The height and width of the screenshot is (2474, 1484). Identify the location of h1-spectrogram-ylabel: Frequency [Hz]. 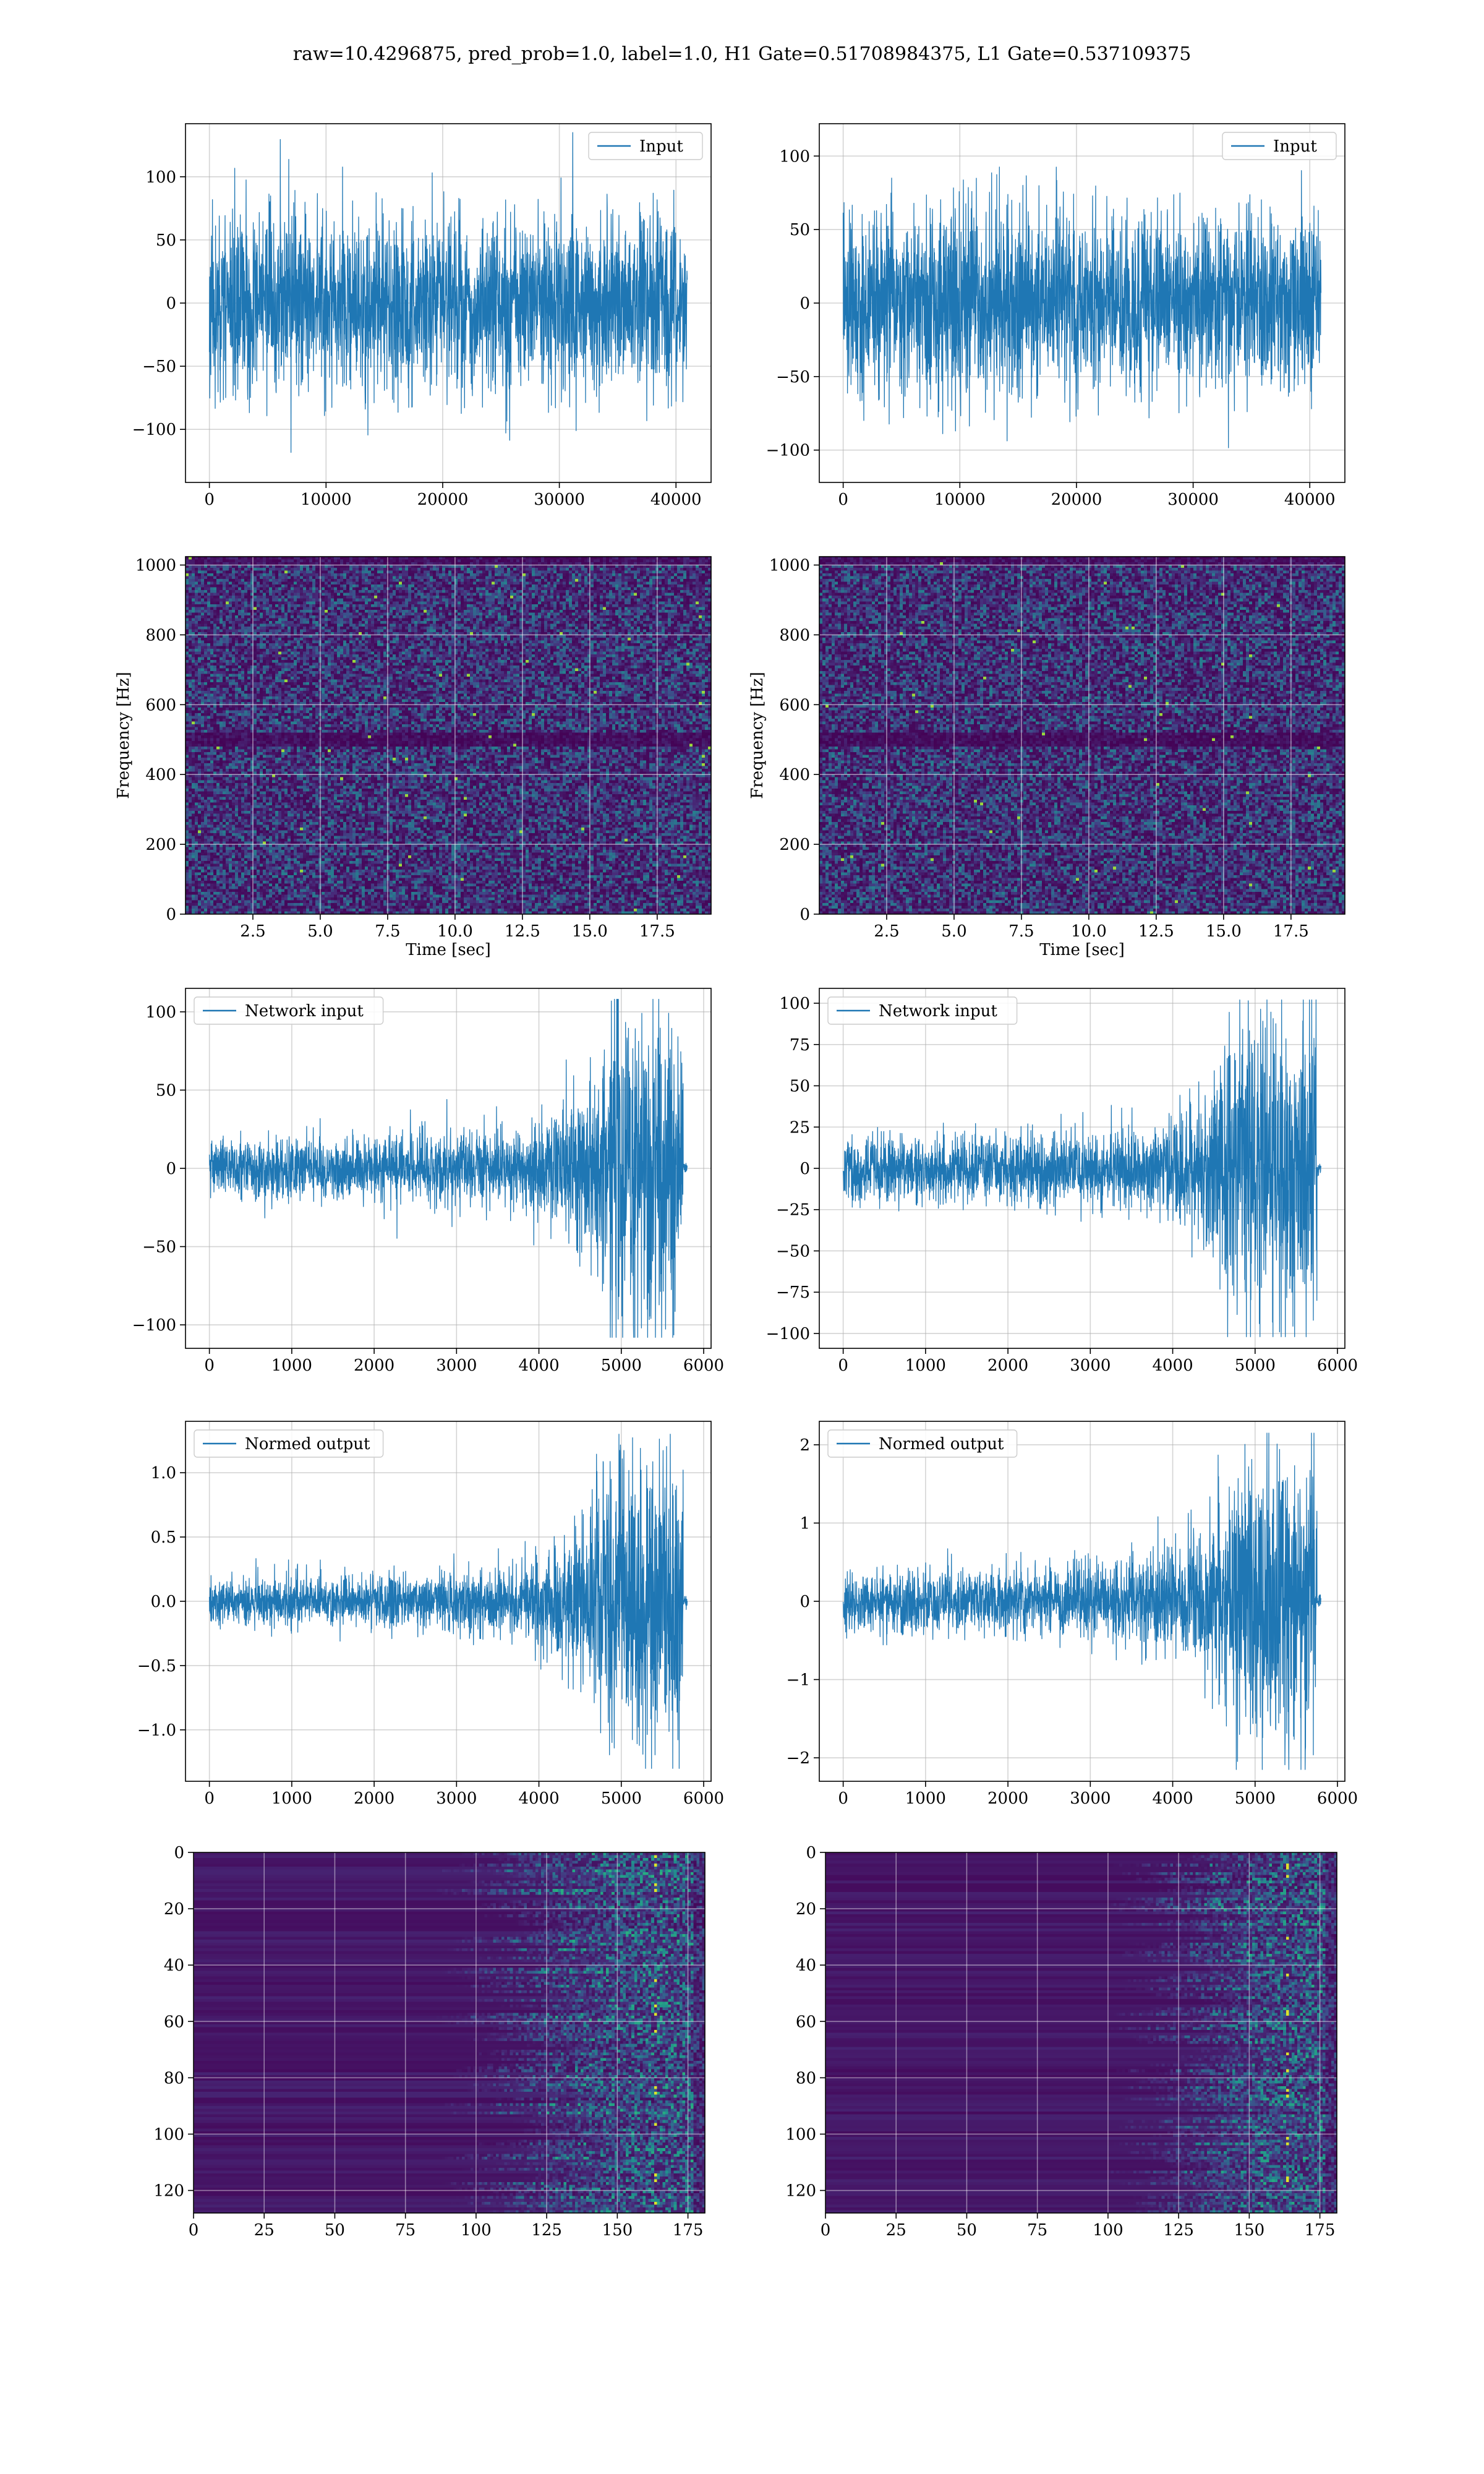
(123, 736).